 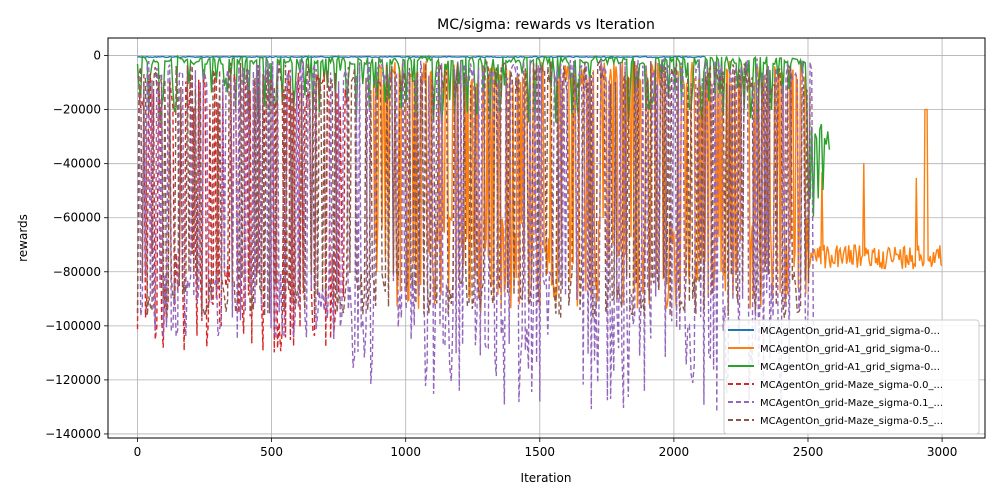 What do you see at coordinates (77, 218) in the screenshot?
I see `y-tick-label: −60000` at bounding box center [77, 218].